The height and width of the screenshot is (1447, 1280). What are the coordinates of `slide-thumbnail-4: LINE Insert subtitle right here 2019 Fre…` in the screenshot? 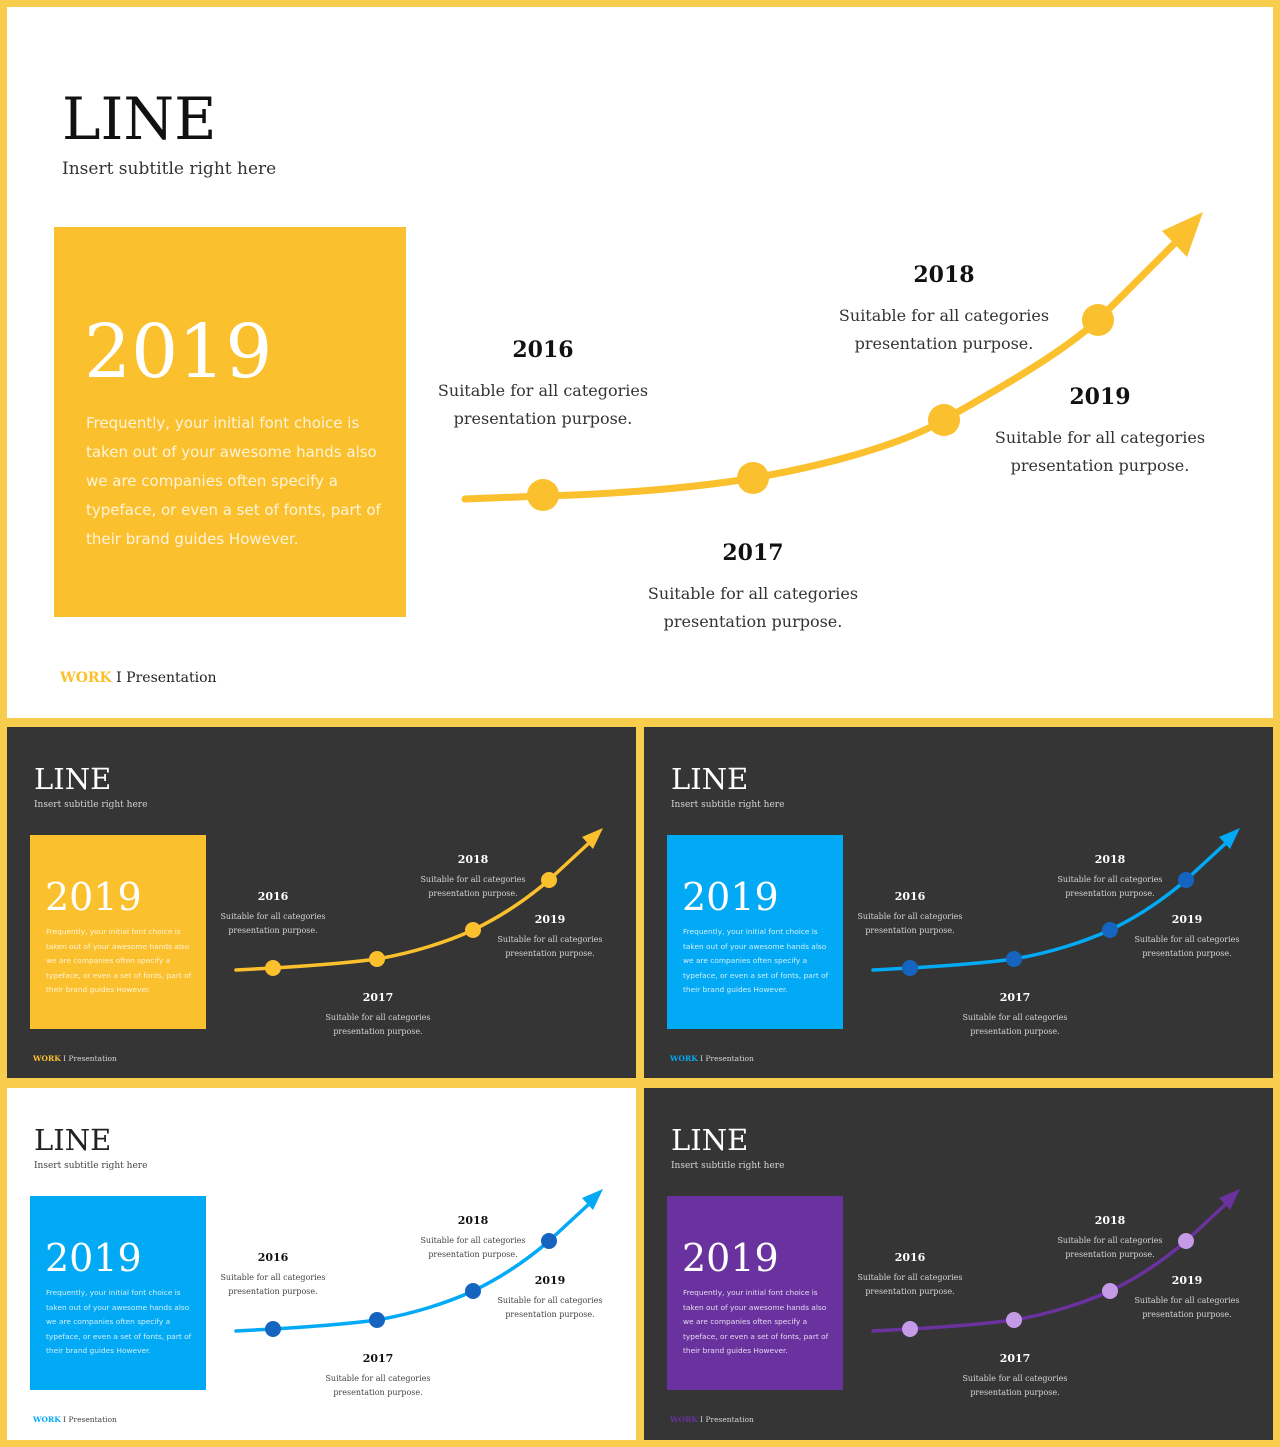 It's located at (958, 1264).